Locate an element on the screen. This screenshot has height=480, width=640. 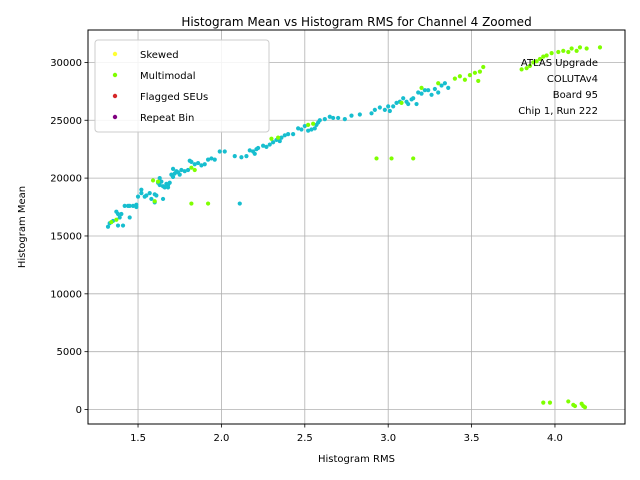
legend-label-multimodal: Multimodal is located at coordinates (168, 76).